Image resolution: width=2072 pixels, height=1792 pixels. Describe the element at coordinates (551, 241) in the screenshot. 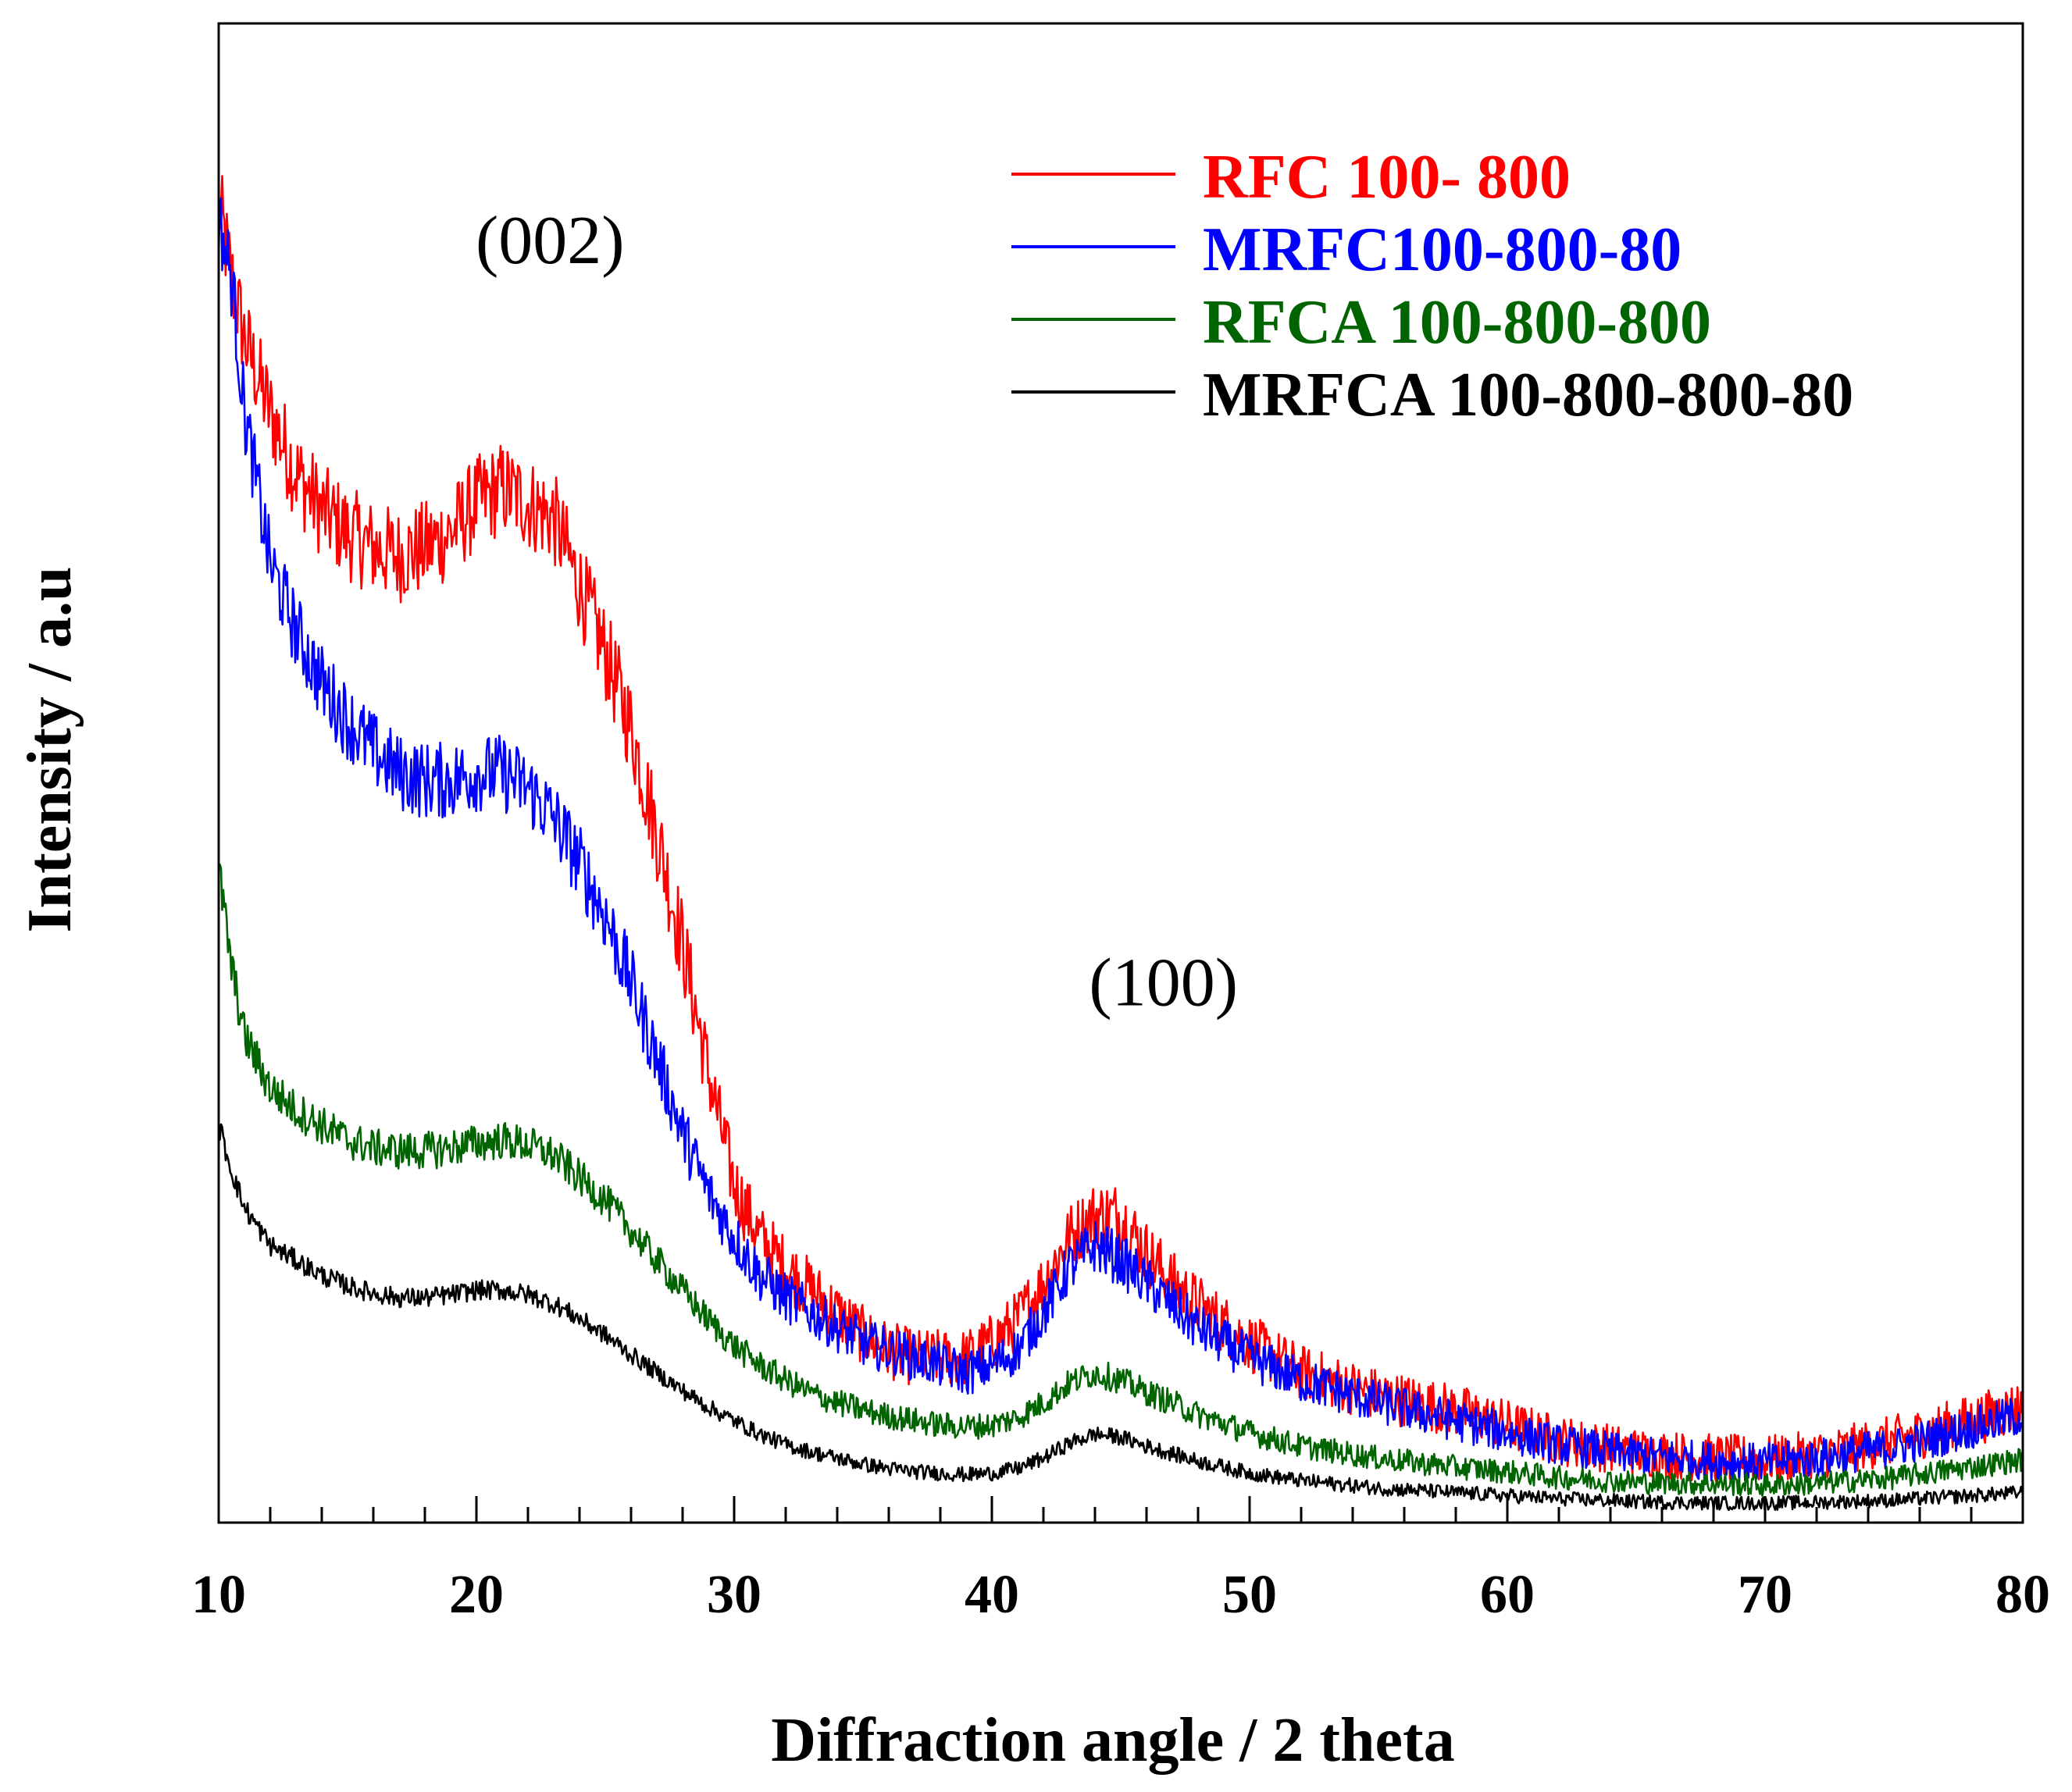

I see `peak-annotation: (002)` at that location.